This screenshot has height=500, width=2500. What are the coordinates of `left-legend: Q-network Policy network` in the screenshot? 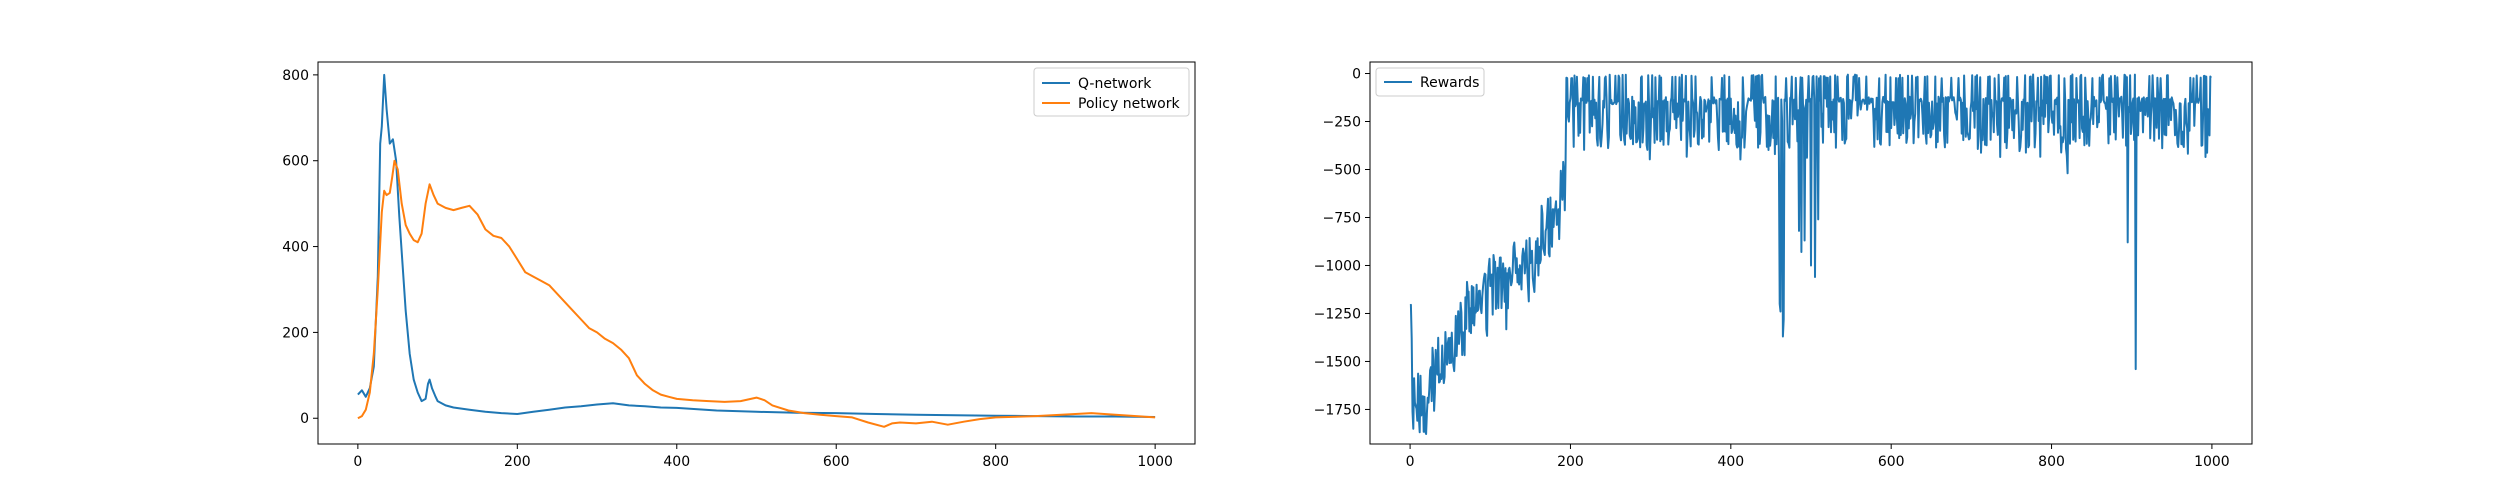 It's located at (1111, 92).